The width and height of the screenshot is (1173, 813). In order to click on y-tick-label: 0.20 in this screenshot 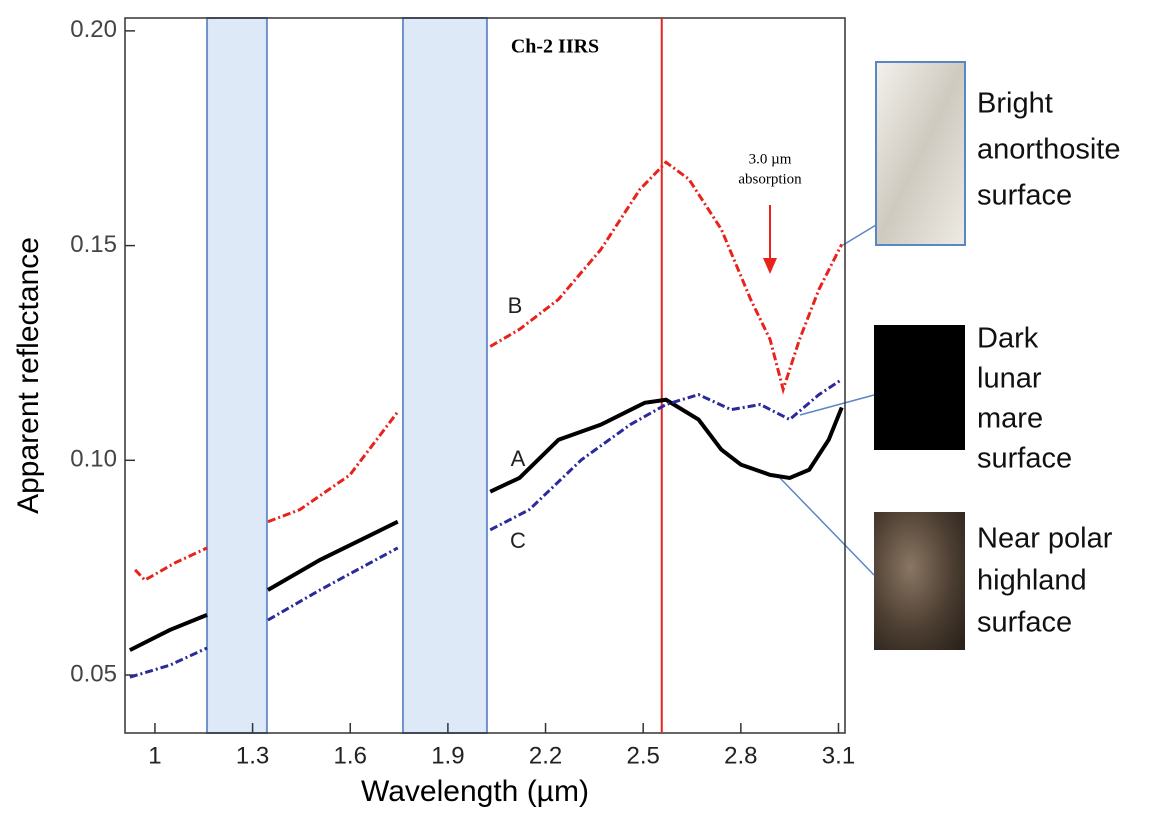, I will do `click(93, 29)`.